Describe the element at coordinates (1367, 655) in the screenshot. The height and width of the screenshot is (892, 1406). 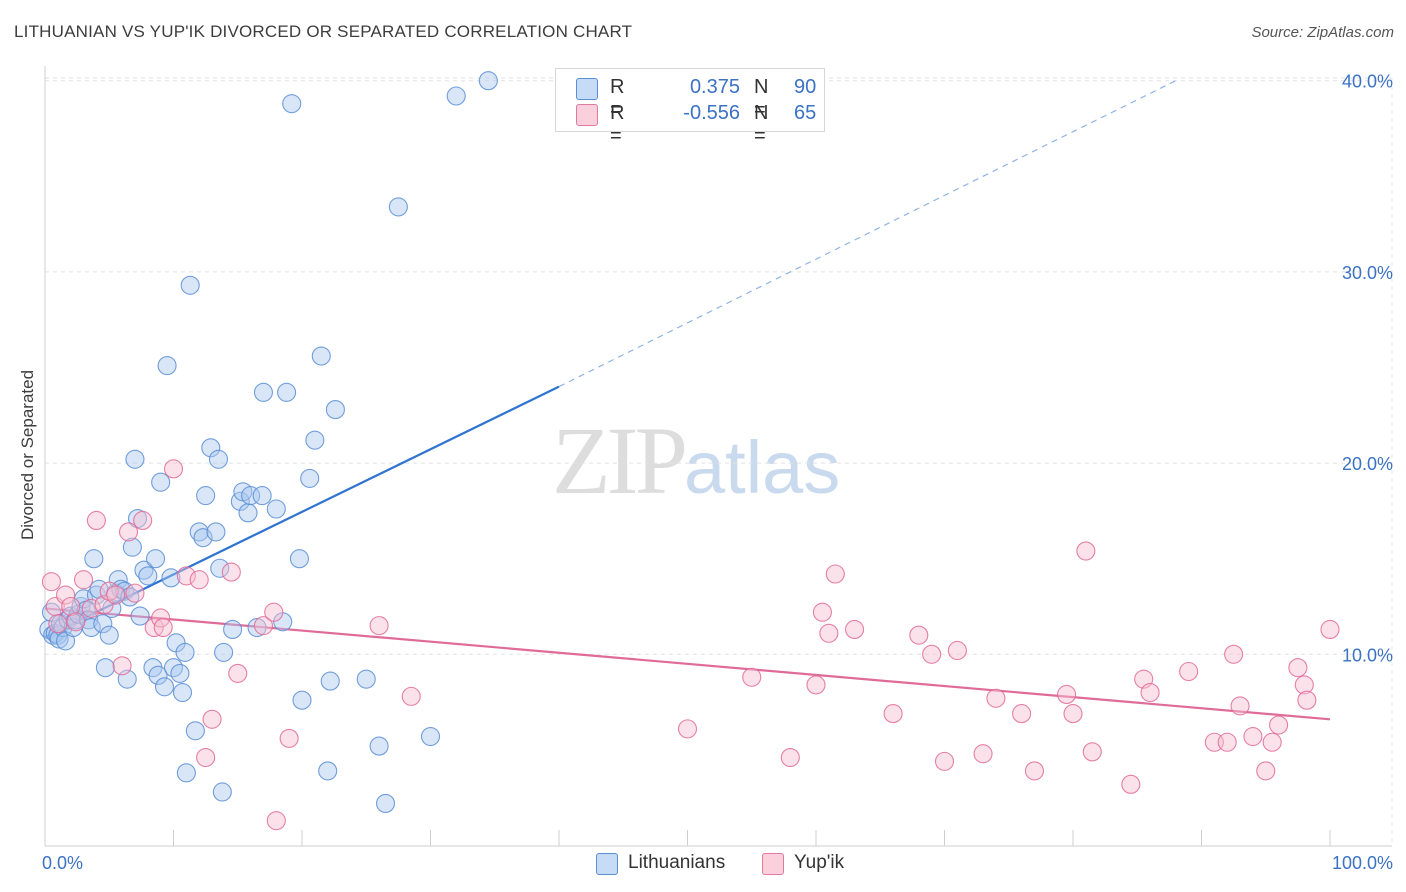
I see `y-tick-label: 10.0%` at that location.